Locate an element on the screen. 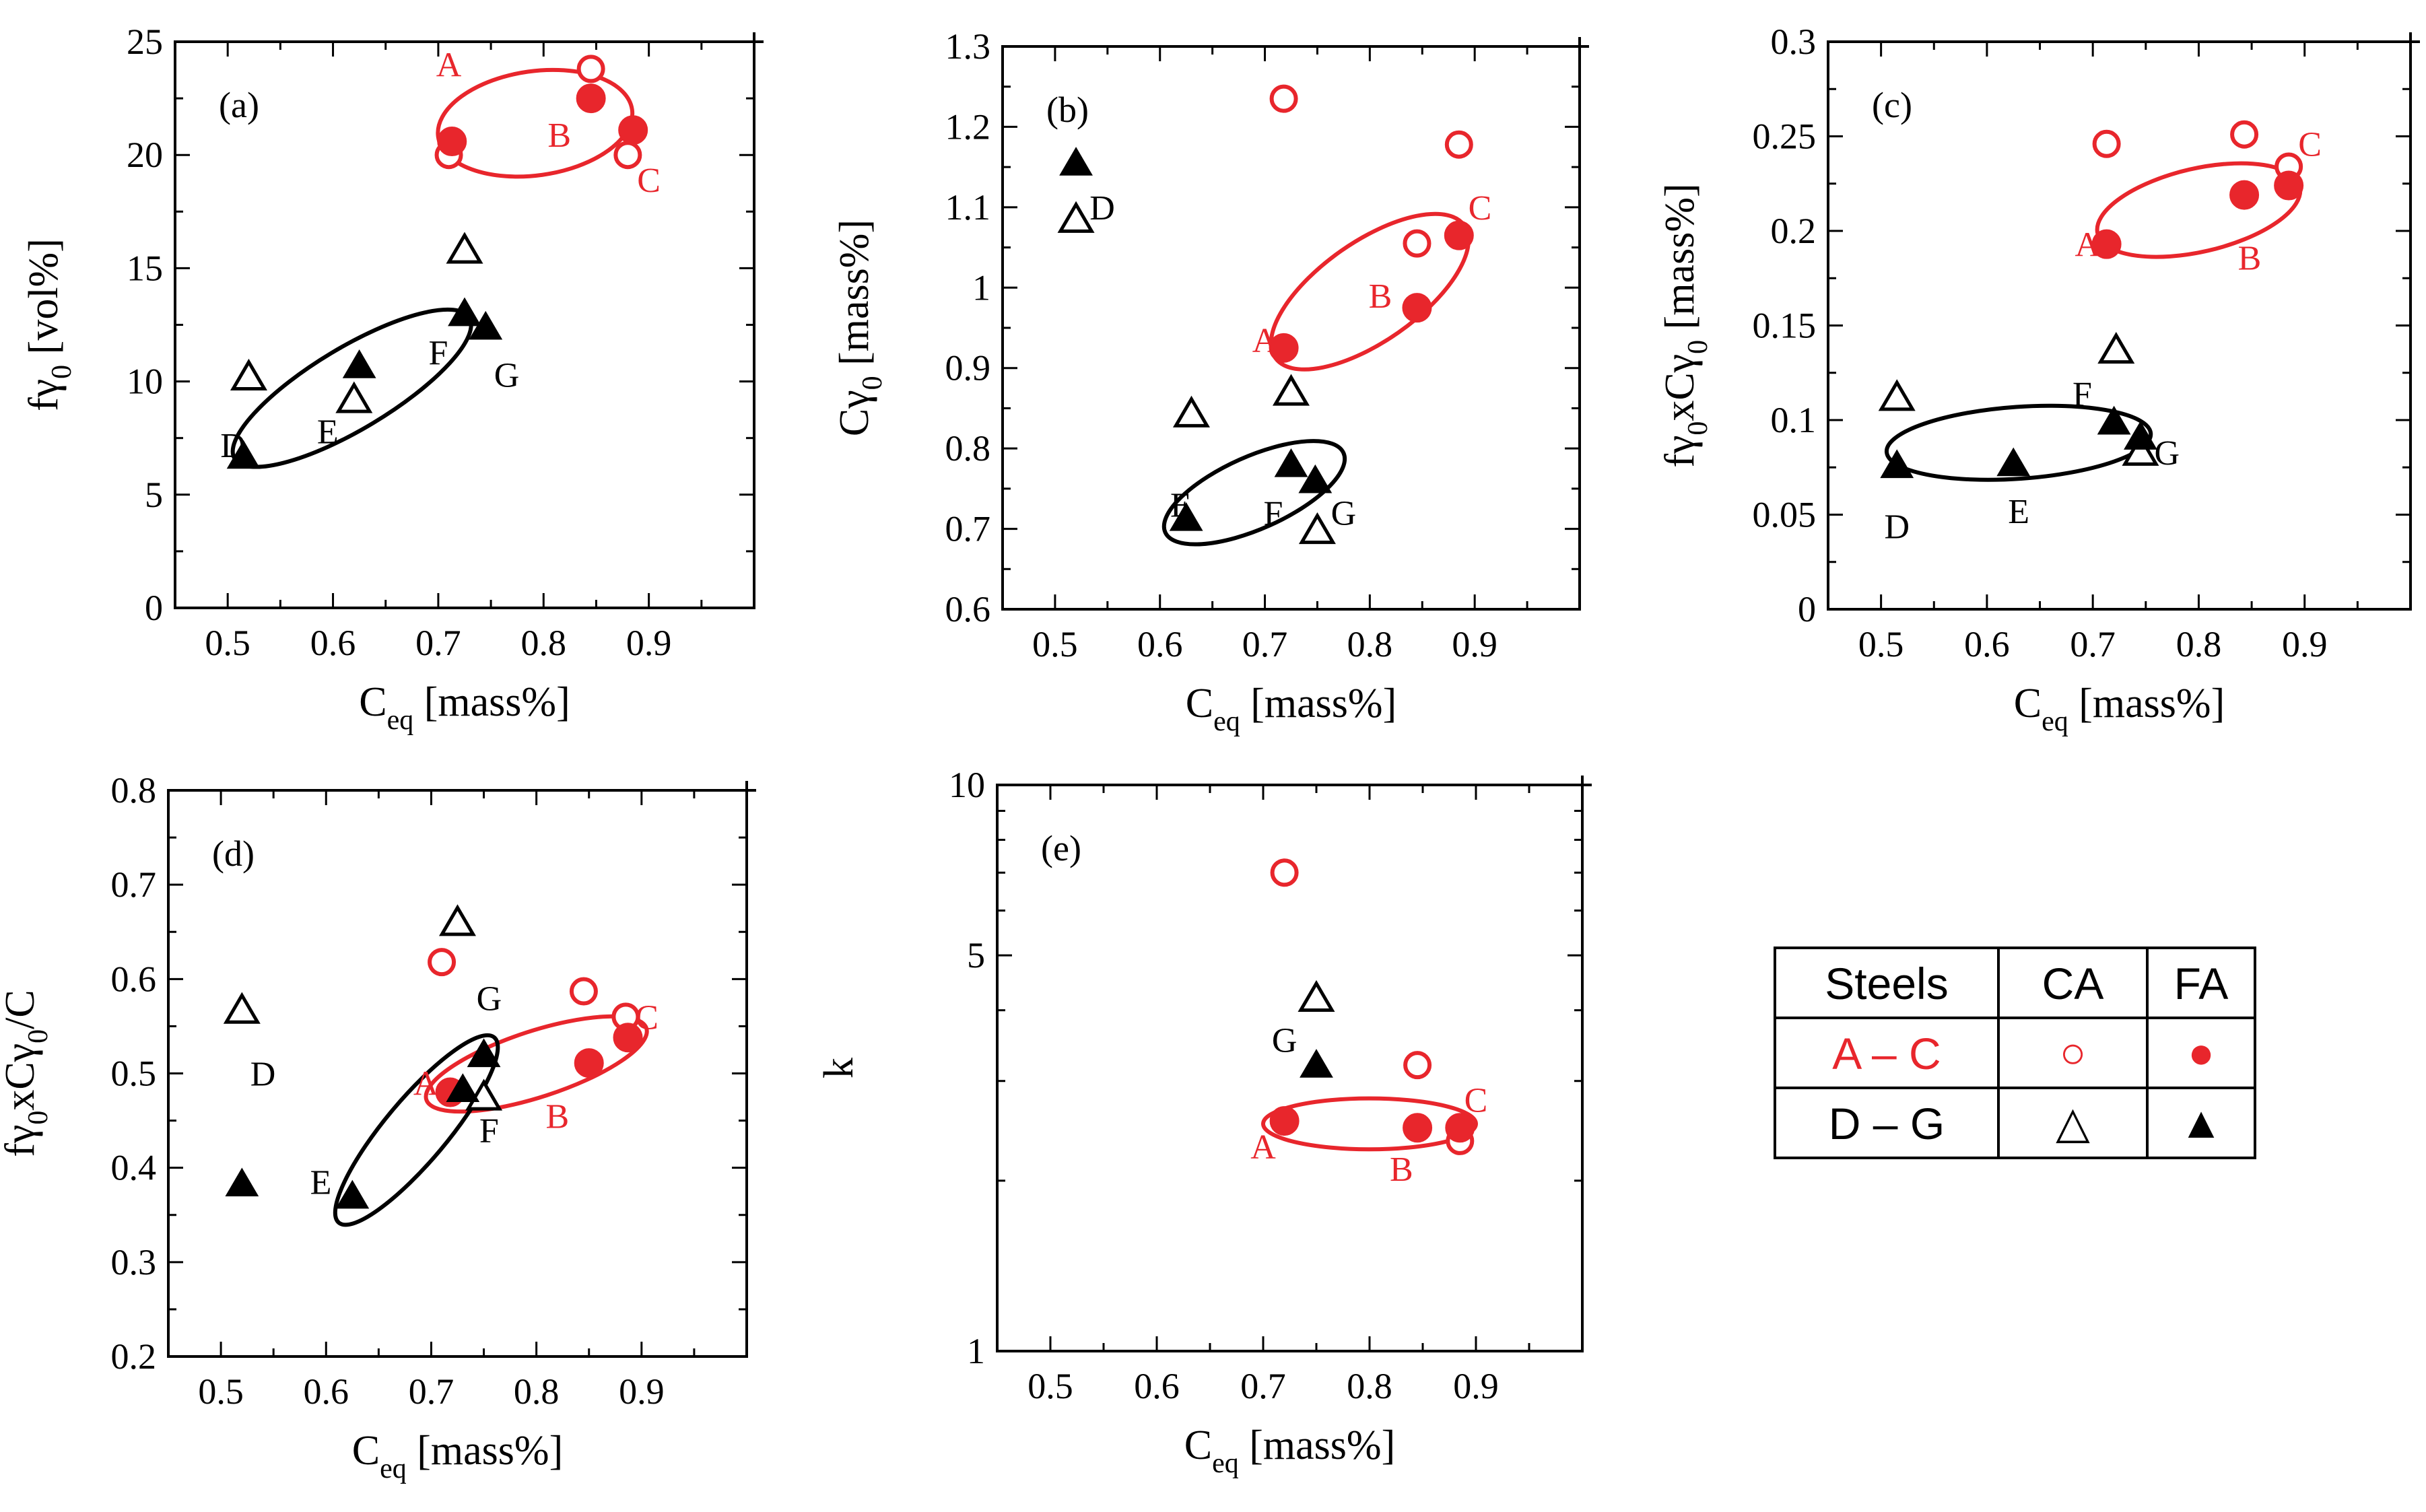  panel-label: (a) is located at coordinates (239, 105).